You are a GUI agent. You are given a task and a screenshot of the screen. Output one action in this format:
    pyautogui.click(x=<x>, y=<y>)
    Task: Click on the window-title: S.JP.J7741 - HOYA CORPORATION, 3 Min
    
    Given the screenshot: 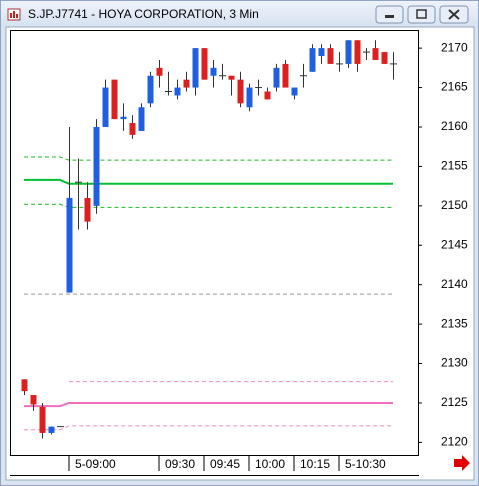 What is the action you would take?
    pyautogui.click(x=143, y=14)
    